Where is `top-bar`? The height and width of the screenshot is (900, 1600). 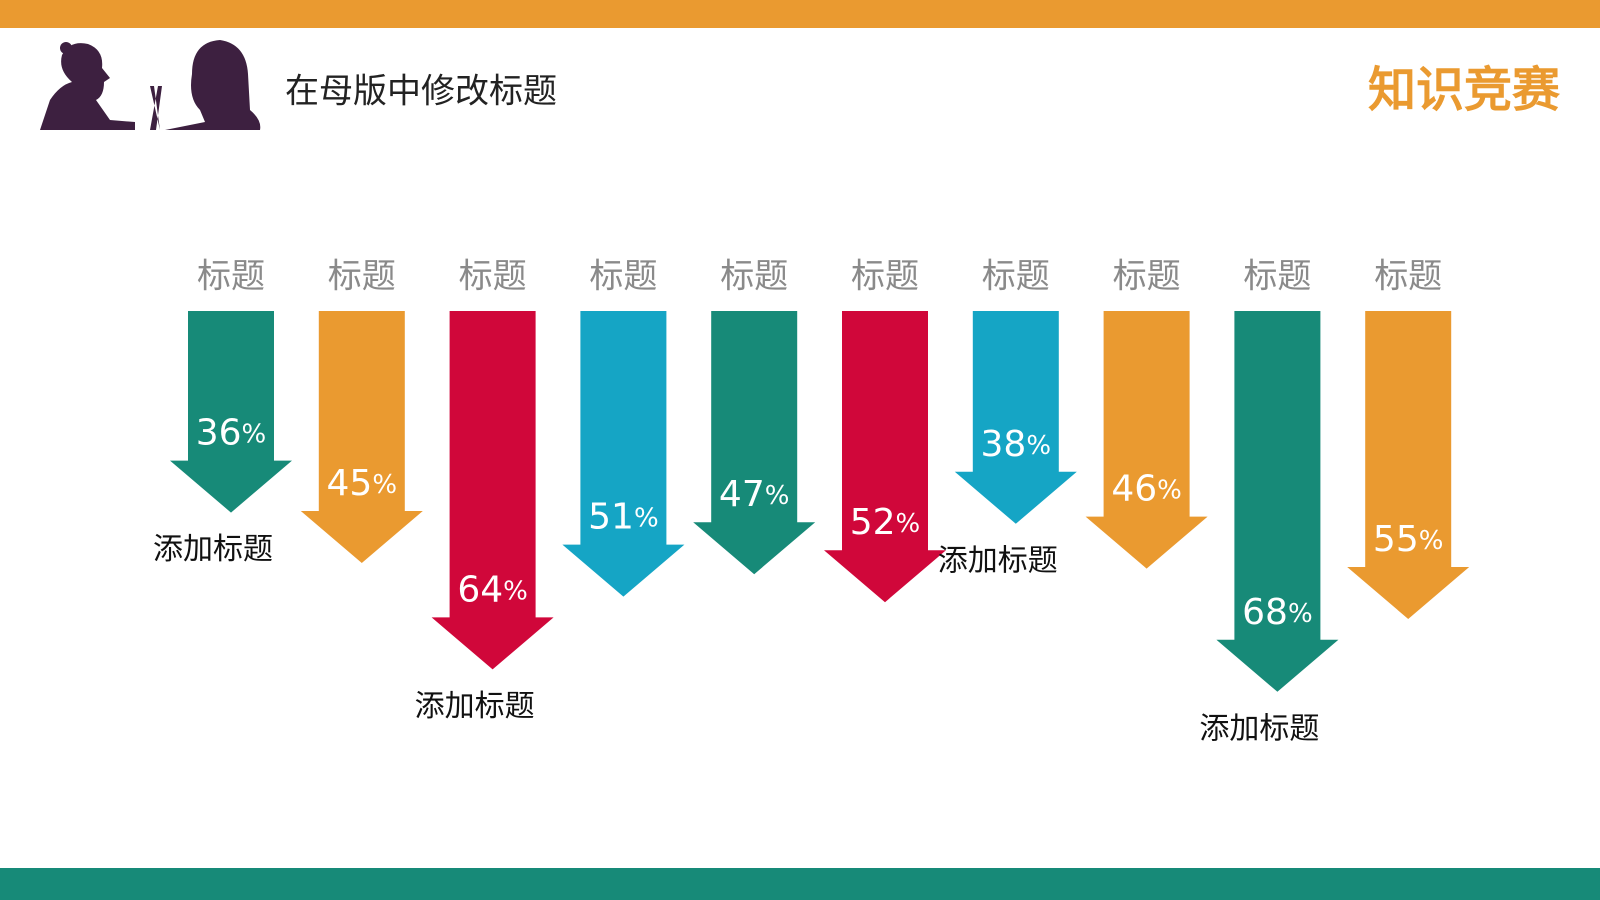 top-bar is located at coordinates (800, 14).